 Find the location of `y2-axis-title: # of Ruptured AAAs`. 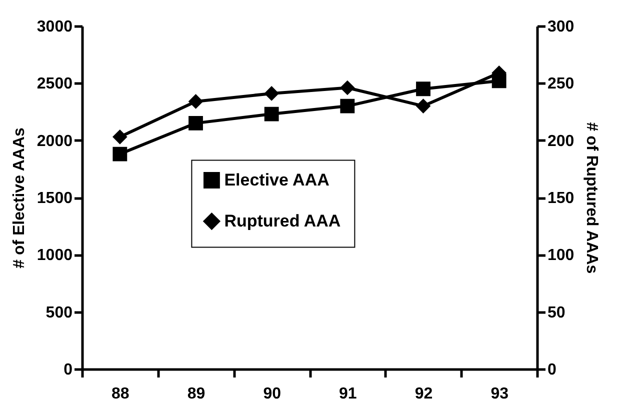

y2-axis-title: # of Ruptured AAAs is located at coordinates (591, 198).